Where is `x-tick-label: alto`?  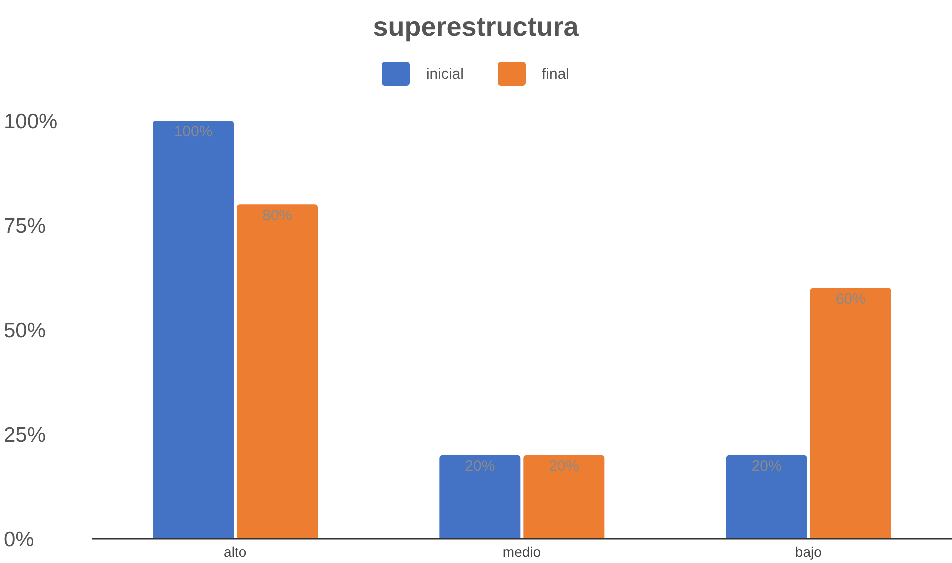
x-tick-label: alto is located at coordinates (235, 552).